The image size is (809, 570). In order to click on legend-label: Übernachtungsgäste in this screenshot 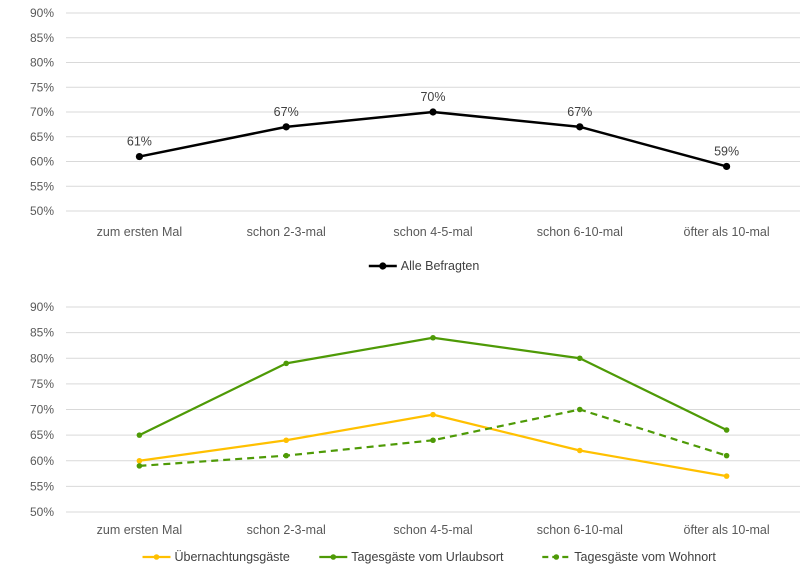, I will do `click(232, 557)`.